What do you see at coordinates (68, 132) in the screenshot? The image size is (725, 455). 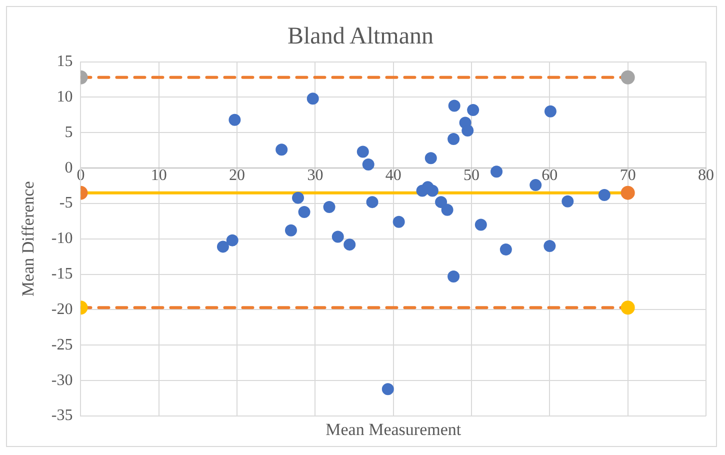 I see `y-tick-label: 5` at bounding box center [68, 132].